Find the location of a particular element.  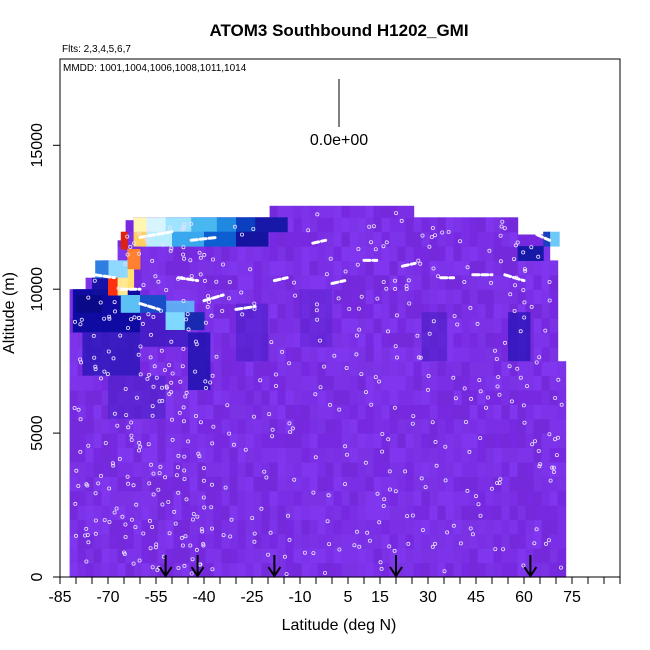

y-tick-label: 15000 is located at coordinates (37, 145).